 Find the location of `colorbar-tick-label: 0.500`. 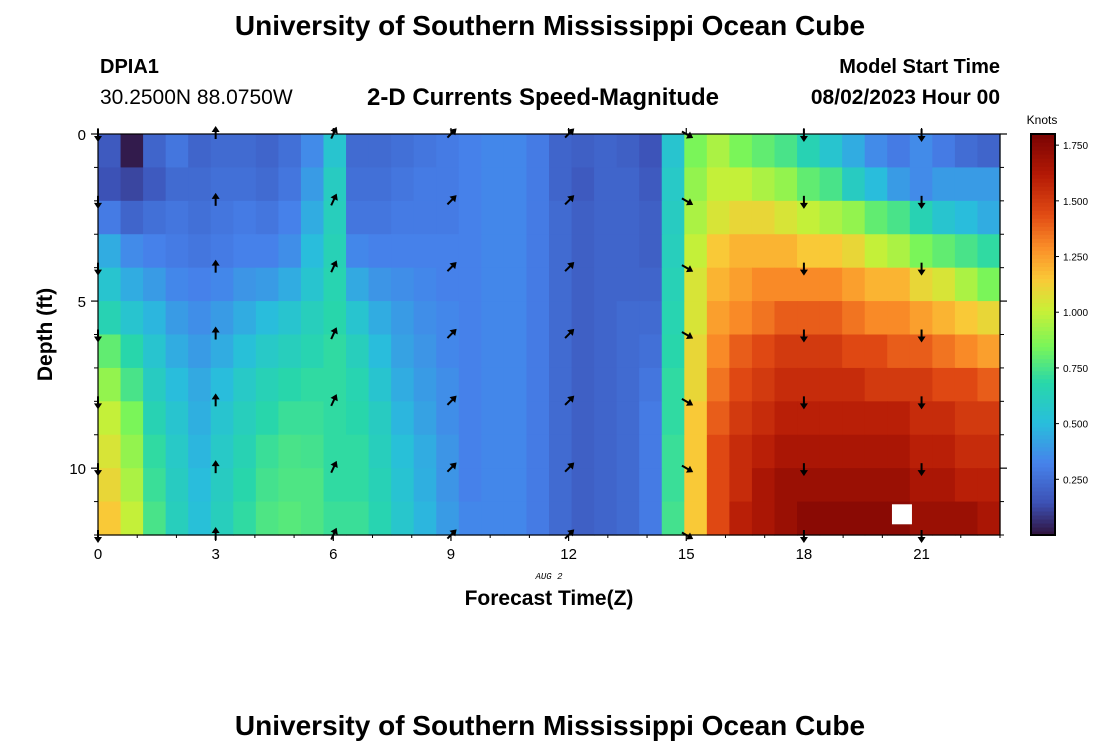

colorbar-tick-label: 0.500 is located at coordinates (1075, 425).